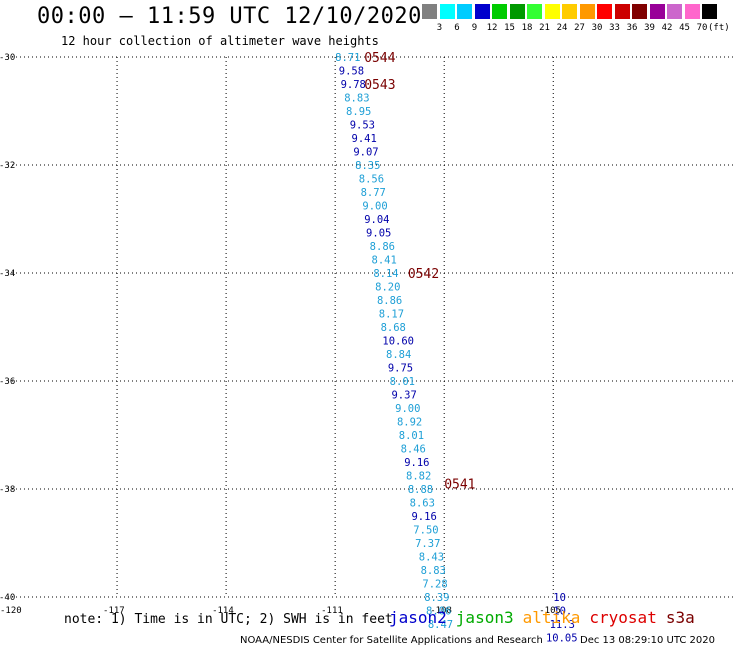  I want to click on wave-height-value: 9.75, so click(400, 369).